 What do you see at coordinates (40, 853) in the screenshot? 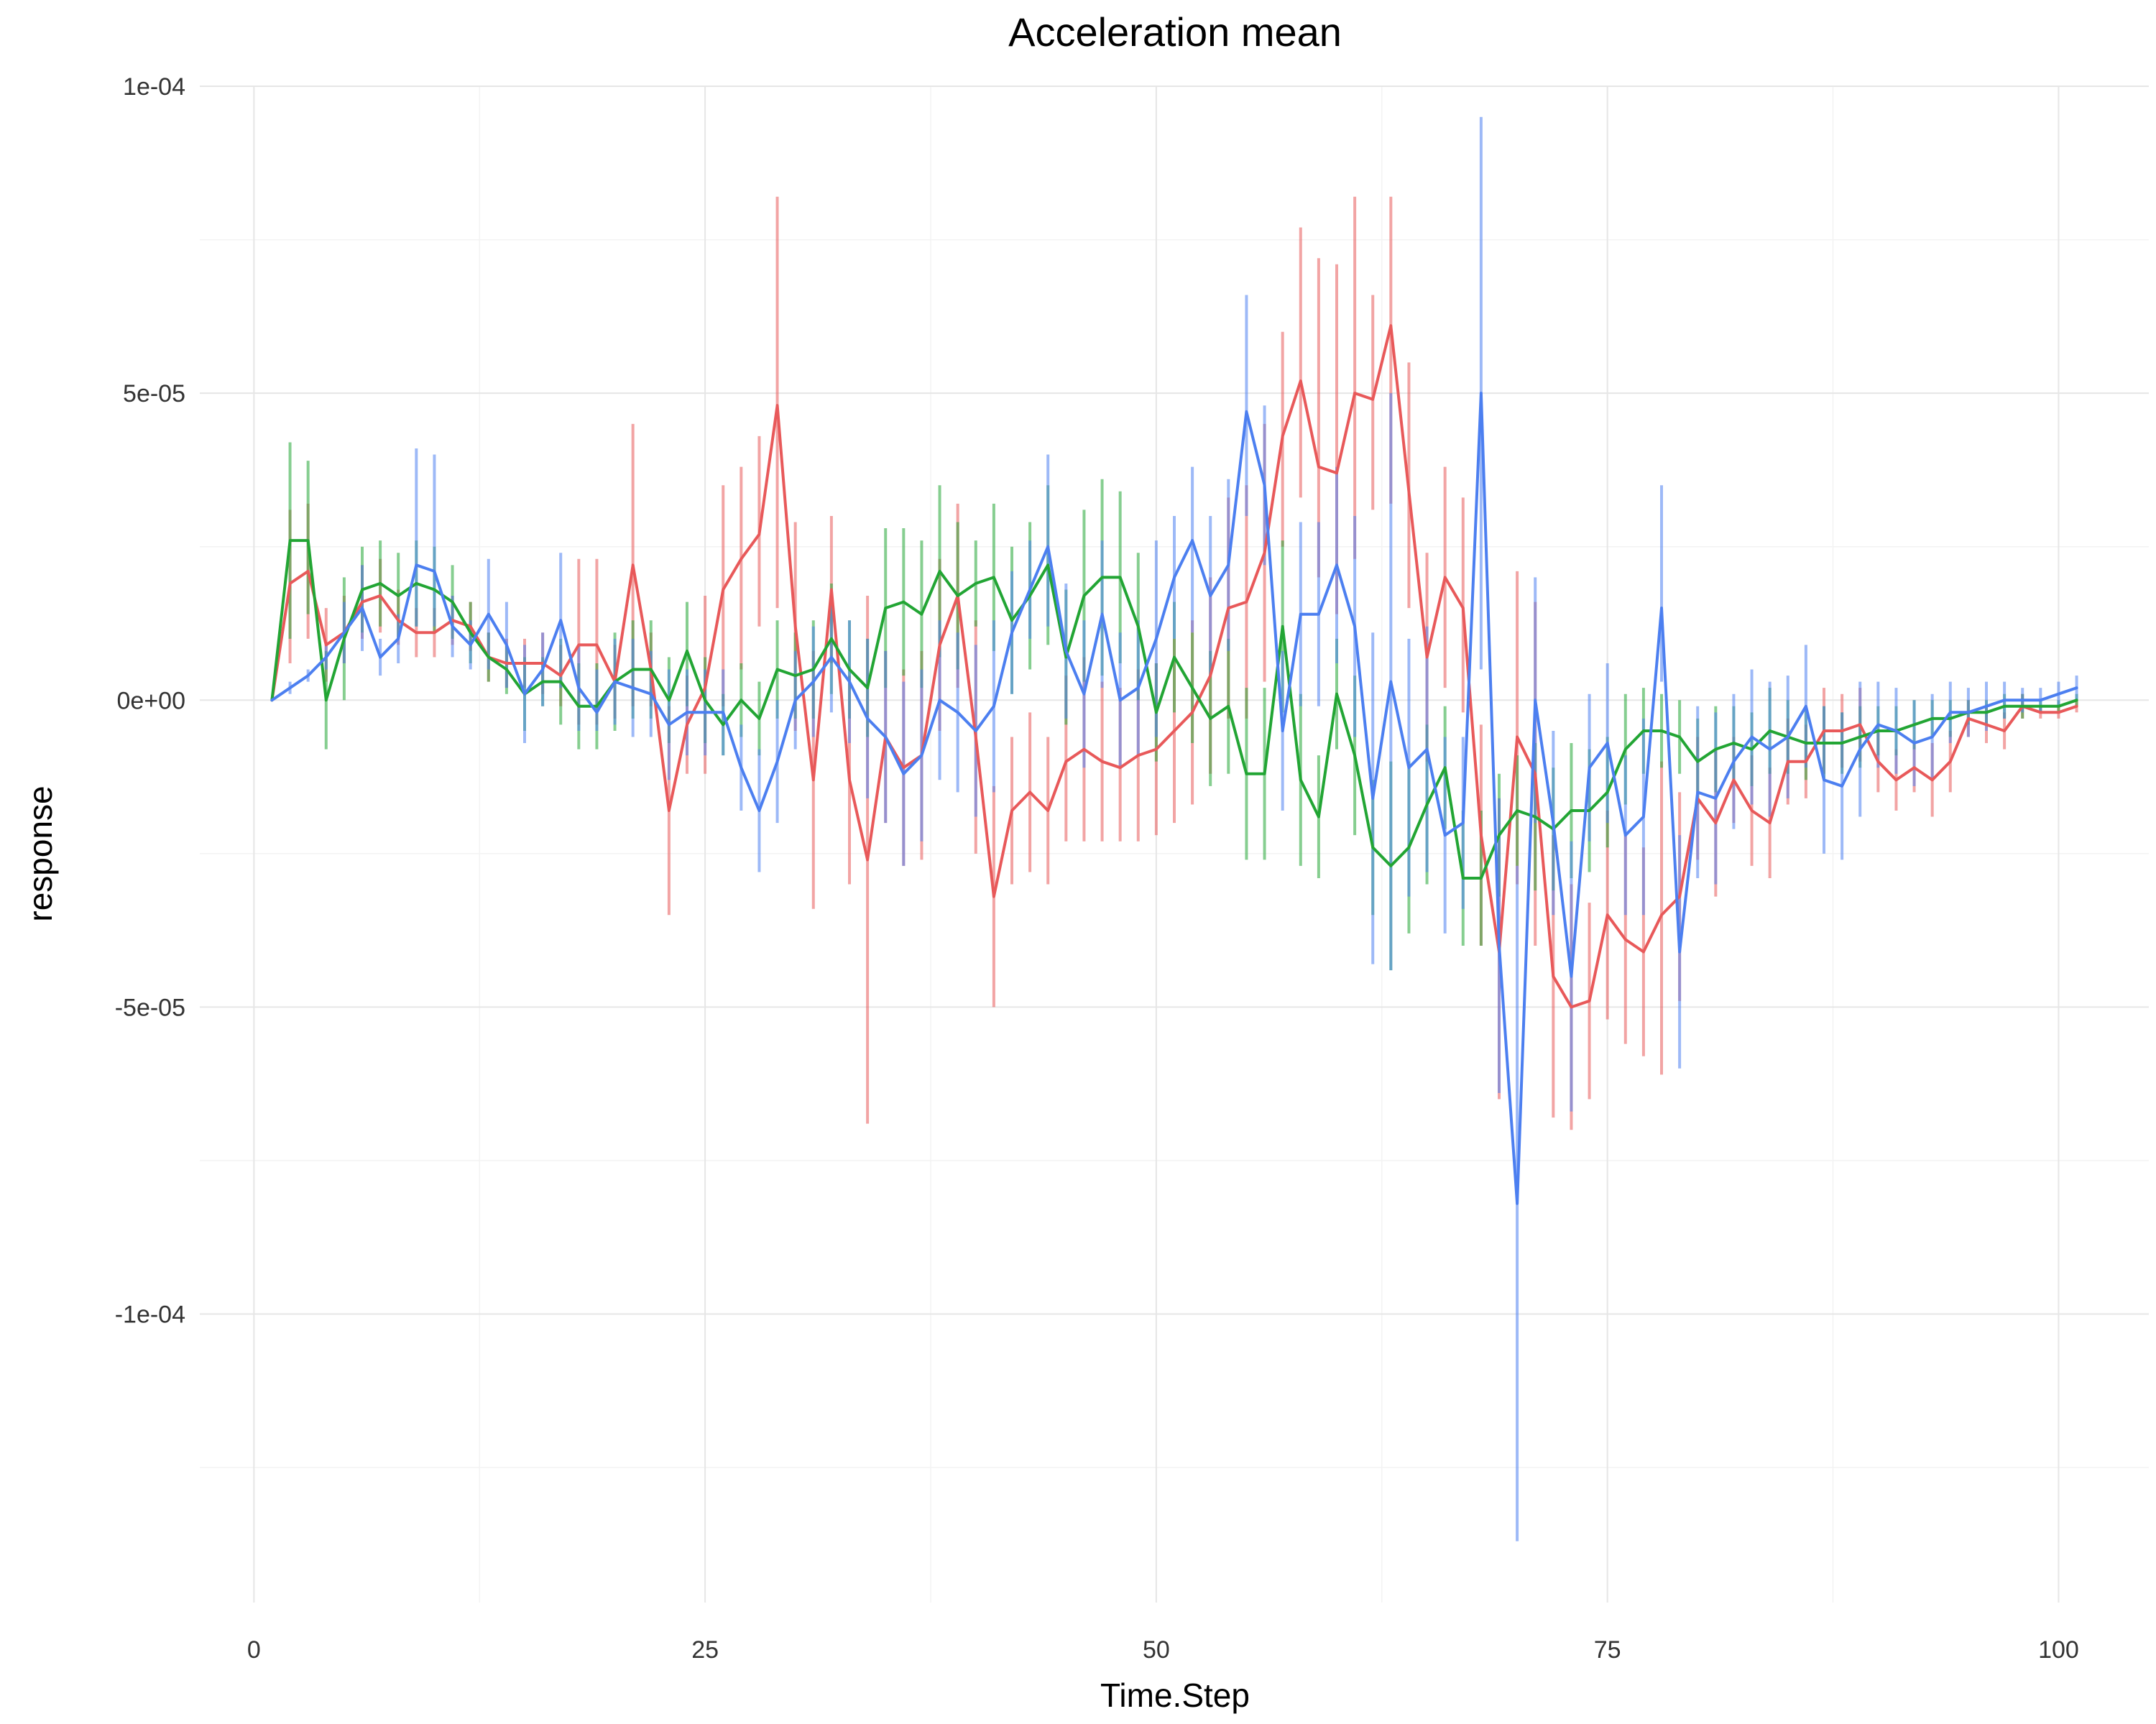
I see `y-axis-label: response` at bounding box center [40, 853].